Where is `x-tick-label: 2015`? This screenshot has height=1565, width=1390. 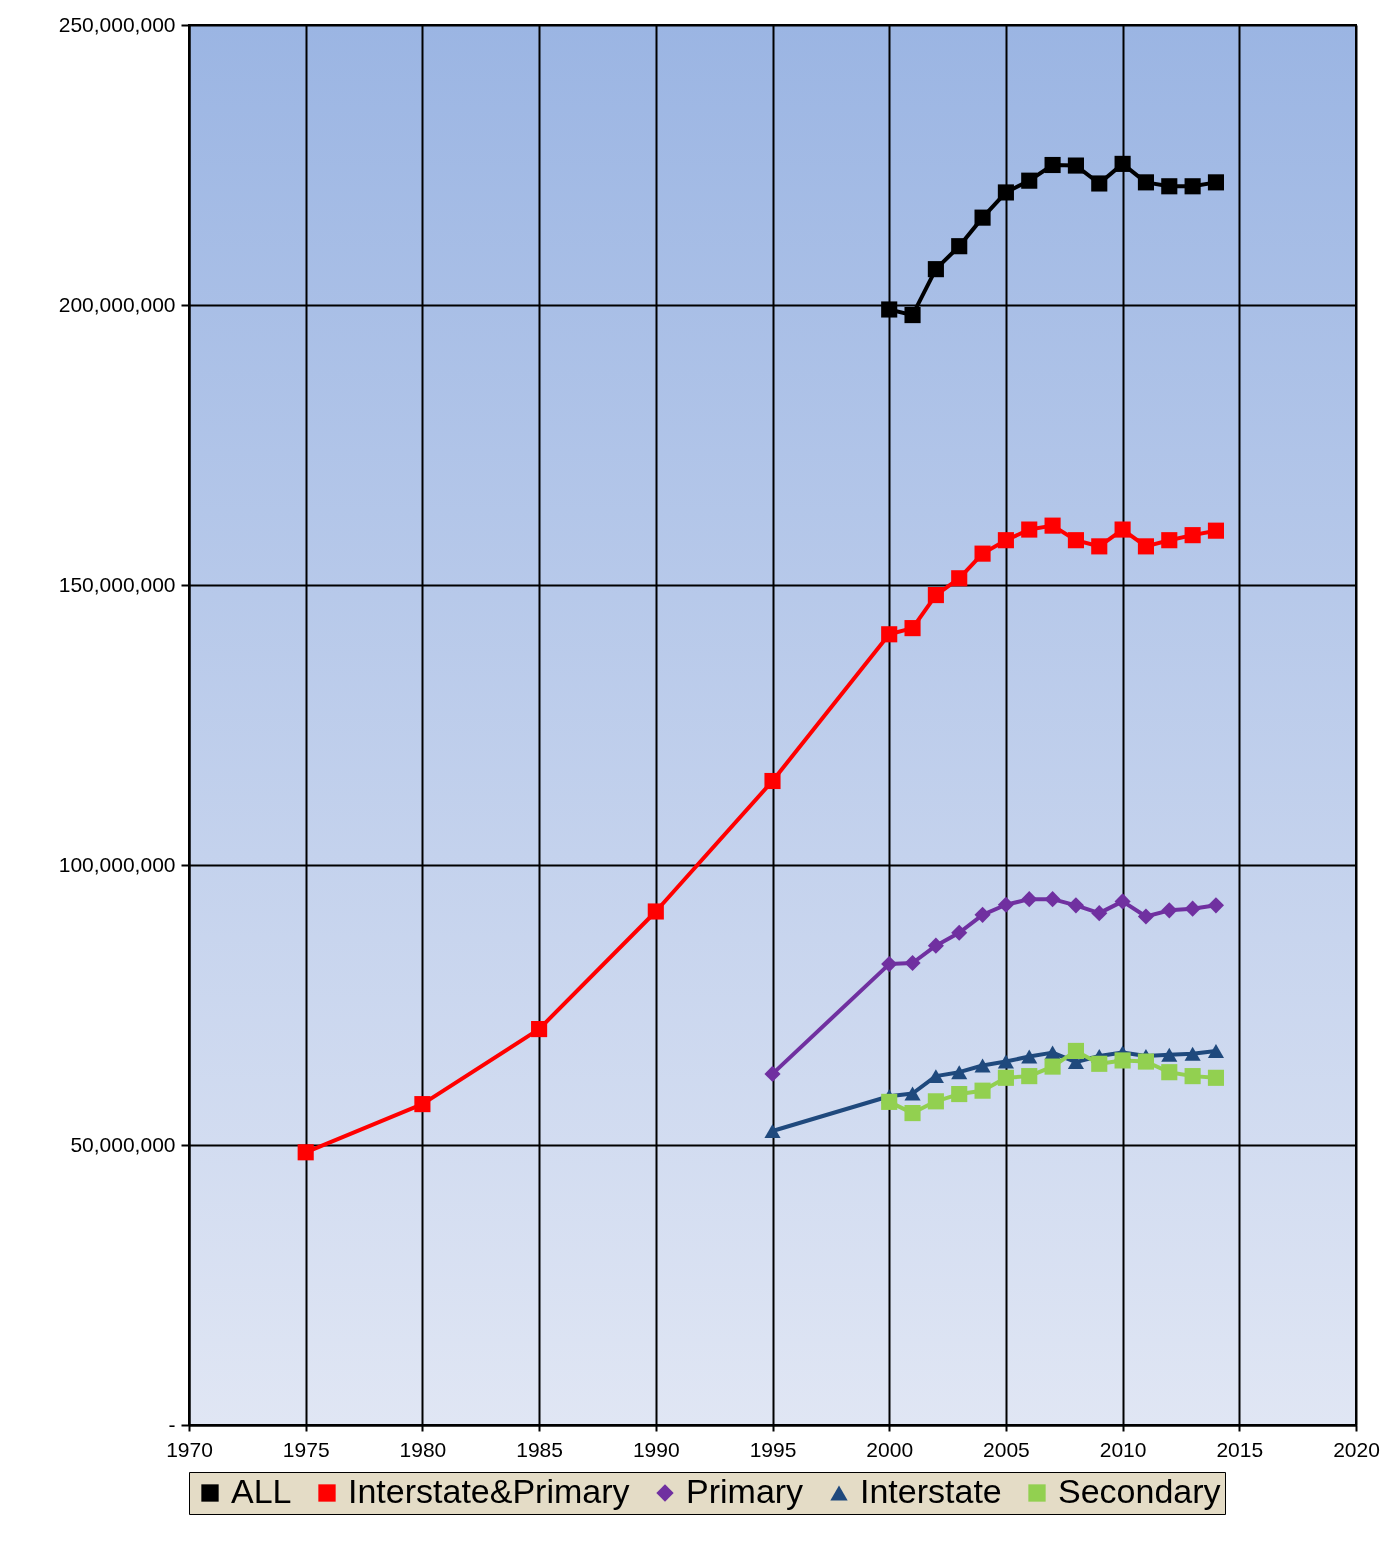
x-tick-label: 2015 is located at coordinates (1240, 1449).